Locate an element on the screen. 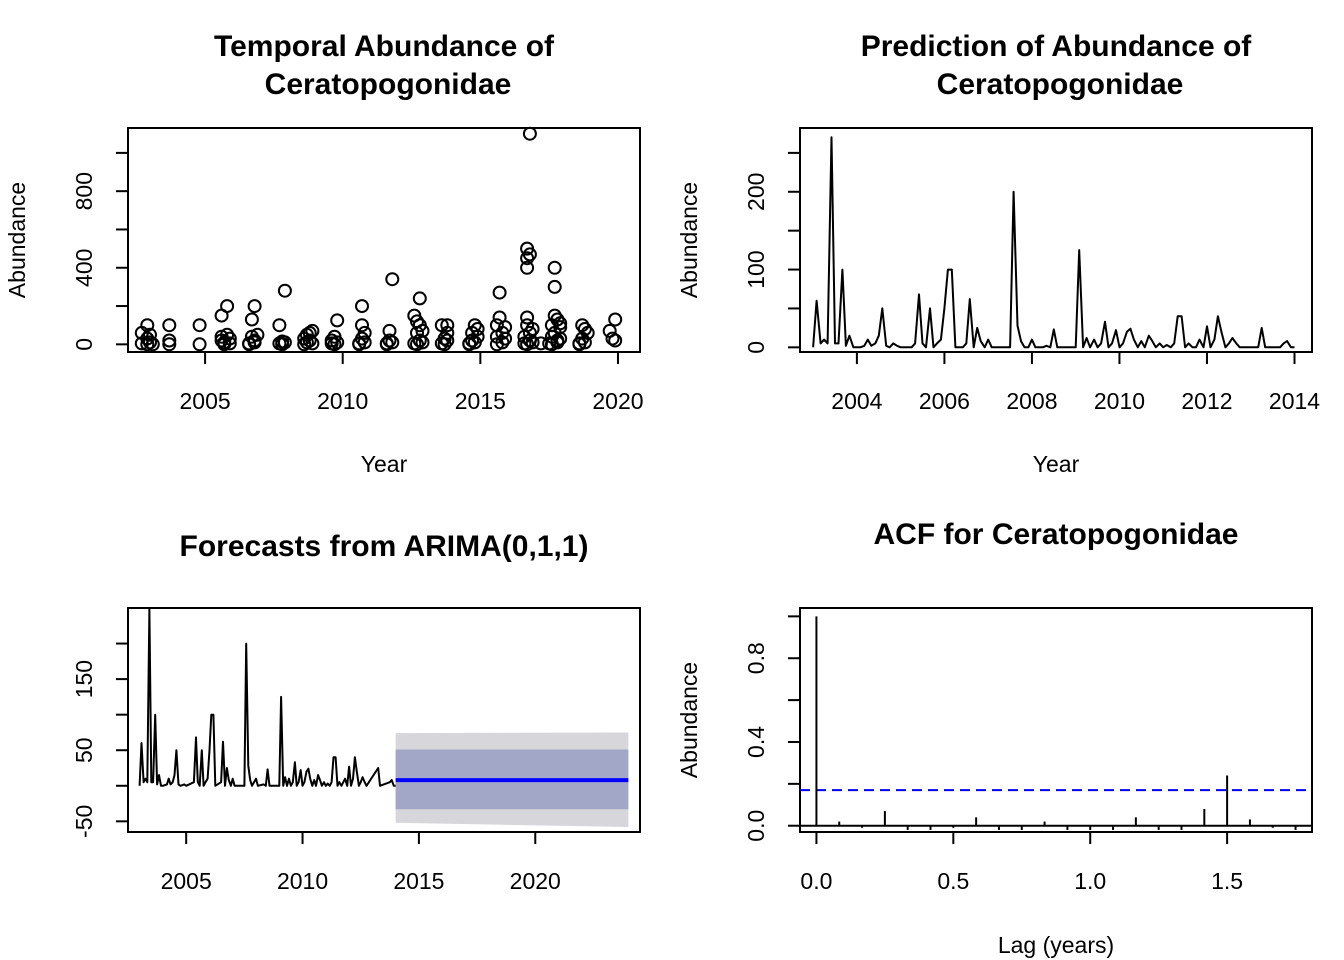 This screenshot has height=960, width=1344. chart-title: Forecasts from ARIMA(0,1,1) is located at coordinates (384, 546).